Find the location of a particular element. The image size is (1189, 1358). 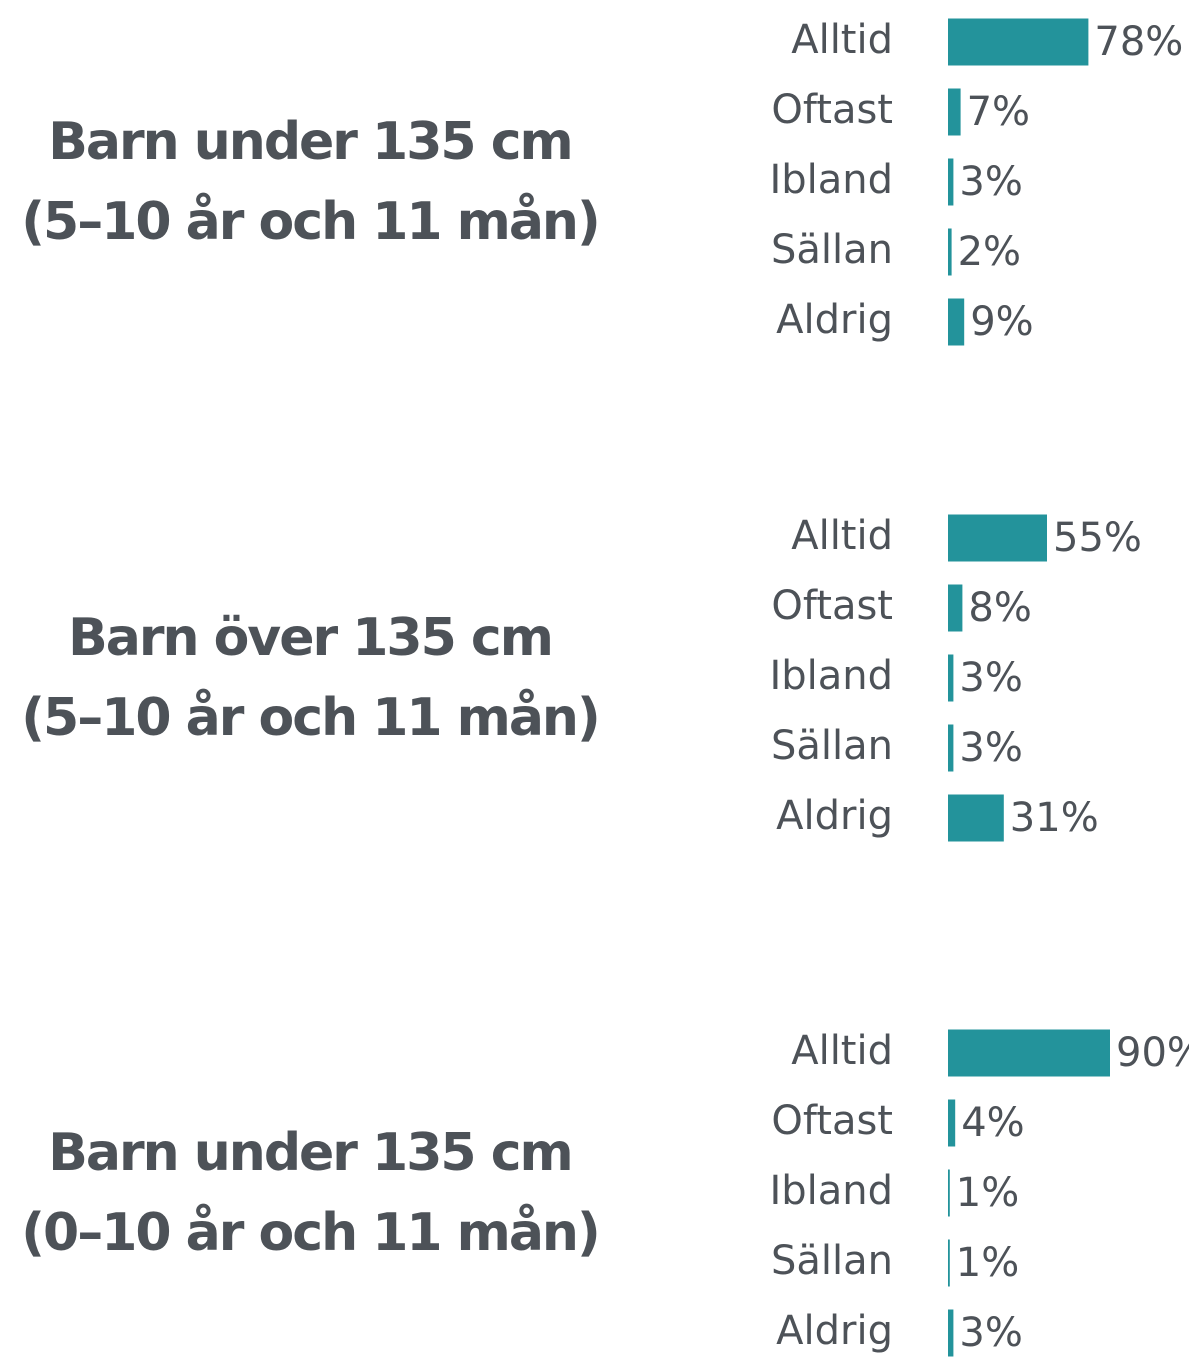

chart-title: Barn över 135 cm is located at coordinates (310, 638).